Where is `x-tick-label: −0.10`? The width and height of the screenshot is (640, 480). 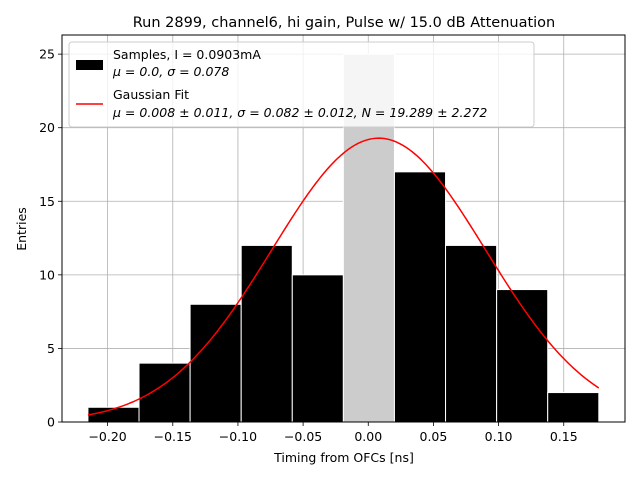
x-tick-label: −0.10 is located at coordinates (238, 436).